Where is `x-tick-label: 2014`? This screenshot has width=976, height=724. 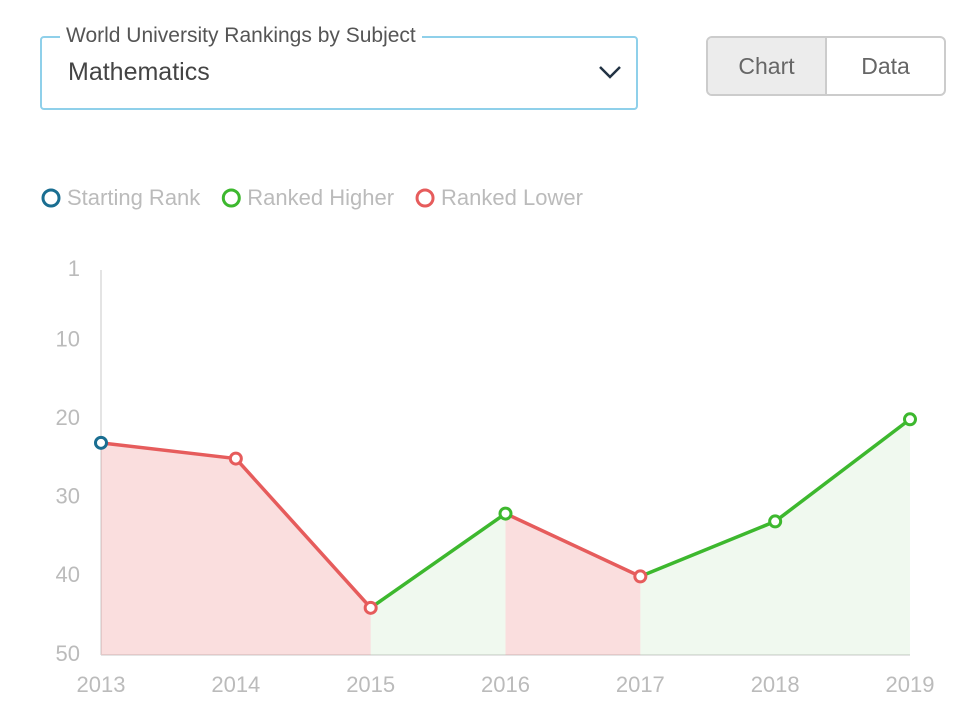
x-tick-label: 2014 is located at coordinates (235, 684).